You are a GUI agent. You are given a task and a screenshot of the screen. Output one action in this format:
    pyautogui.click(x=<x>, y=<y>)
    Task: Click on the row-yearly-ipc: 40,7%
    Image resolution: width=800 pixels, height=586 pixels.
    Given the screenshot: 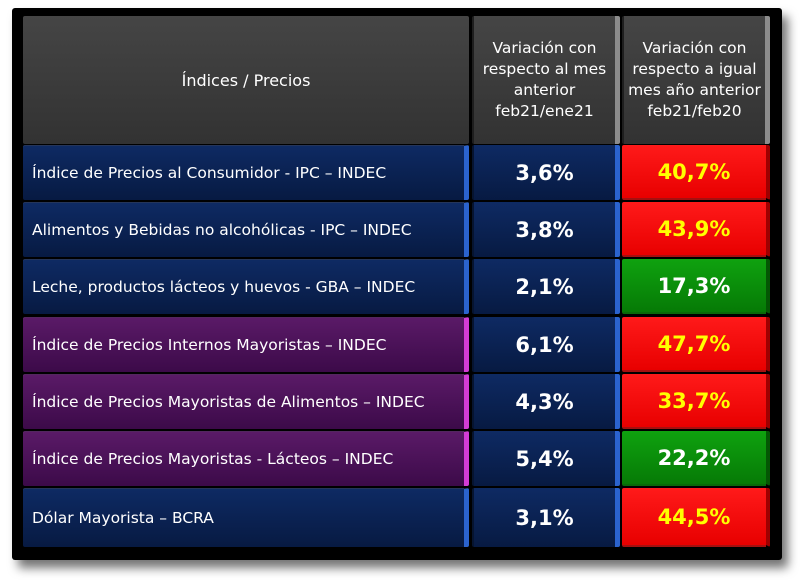 What is the action you would take?
    pyautogui.click(x=696, y=172)
    